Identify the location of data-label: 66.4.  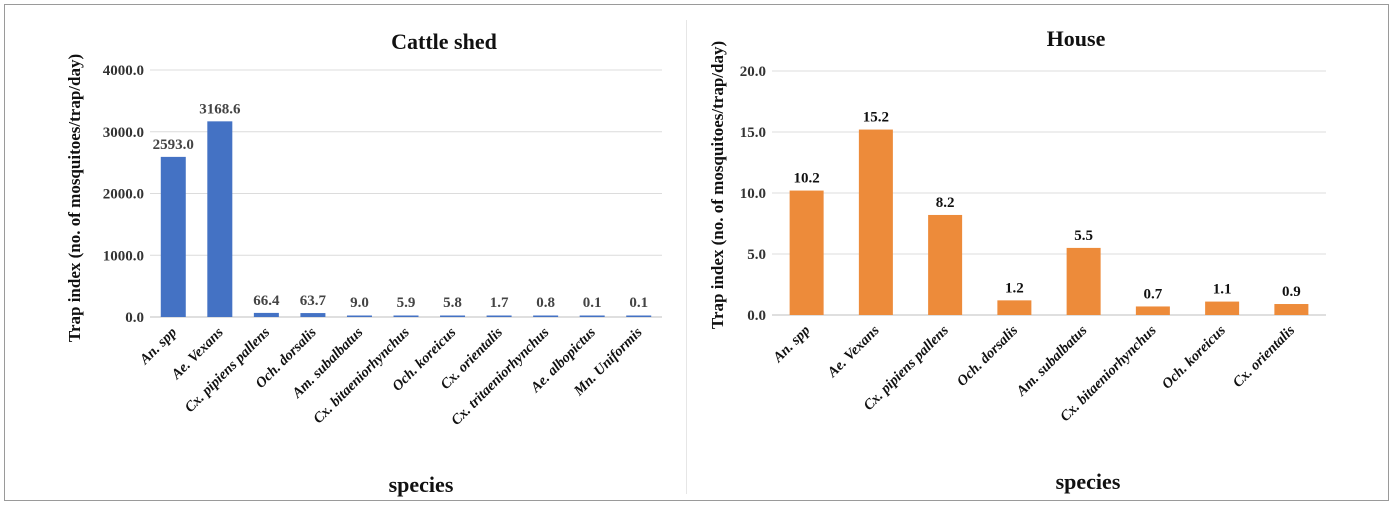
(266, 301).